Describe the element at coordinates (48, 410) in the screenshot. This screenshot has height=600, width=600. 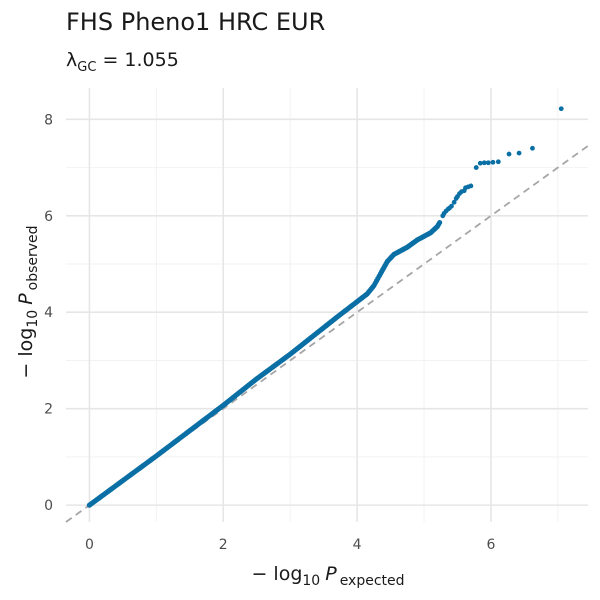
I see `y-tick-label: 2` at that location.